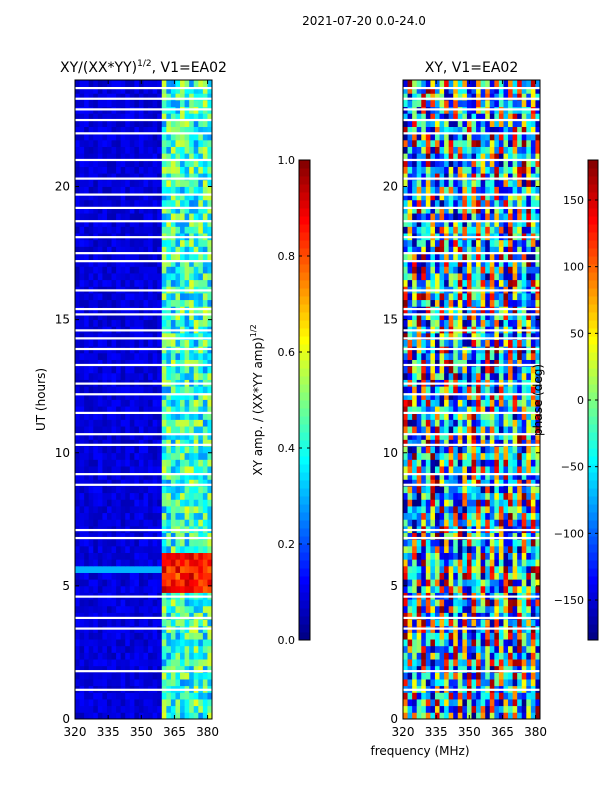 This screenshot has width=600, height=800. What do you see at coordinates (287, 640) in the screenshot?
I see `colorbar-tick-label: 0.0` at bounding box center [287, 640].